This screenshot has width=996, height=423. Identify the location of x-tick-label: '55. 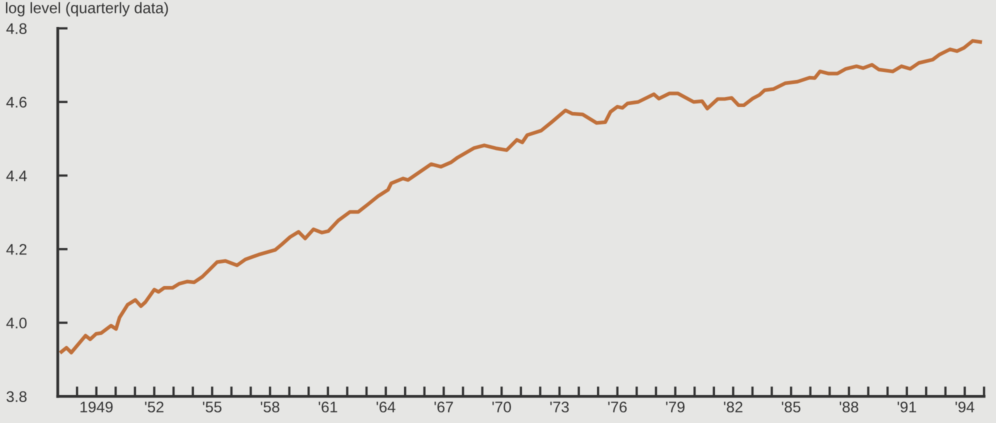
(212, 407).